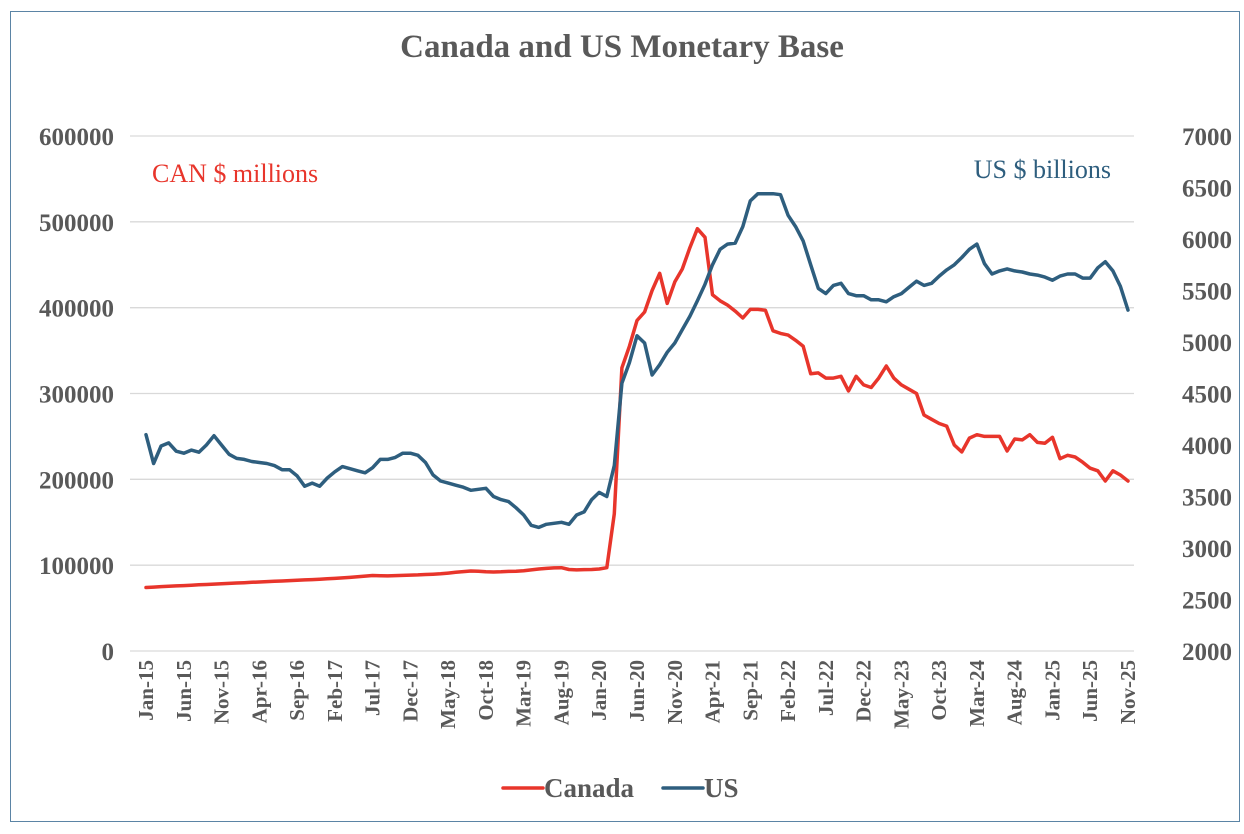 This screenshot has height=834, width=1244. What do you see at coordinates (788, 691) in the screenshot?
I see `x-axis-tick-label: Feb-22` at bounding box center [788, 691].